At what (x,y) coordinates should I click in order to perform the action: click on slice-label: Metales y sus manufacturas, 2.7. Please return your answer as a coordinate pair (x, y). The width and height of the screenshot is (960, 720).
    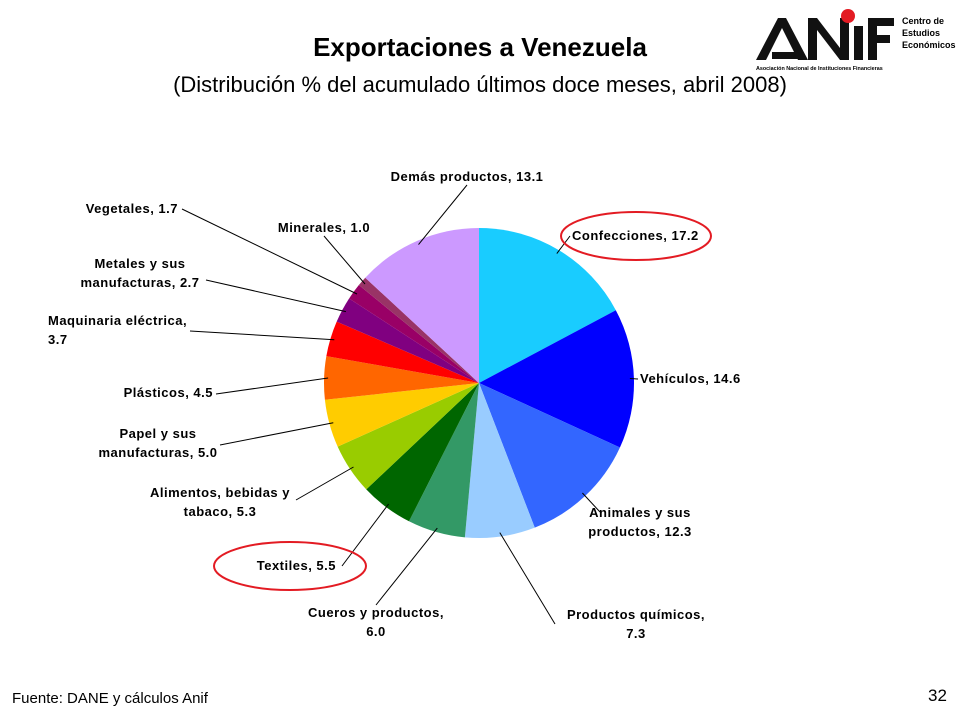
    Looking at the image, I should click on (139, 273).